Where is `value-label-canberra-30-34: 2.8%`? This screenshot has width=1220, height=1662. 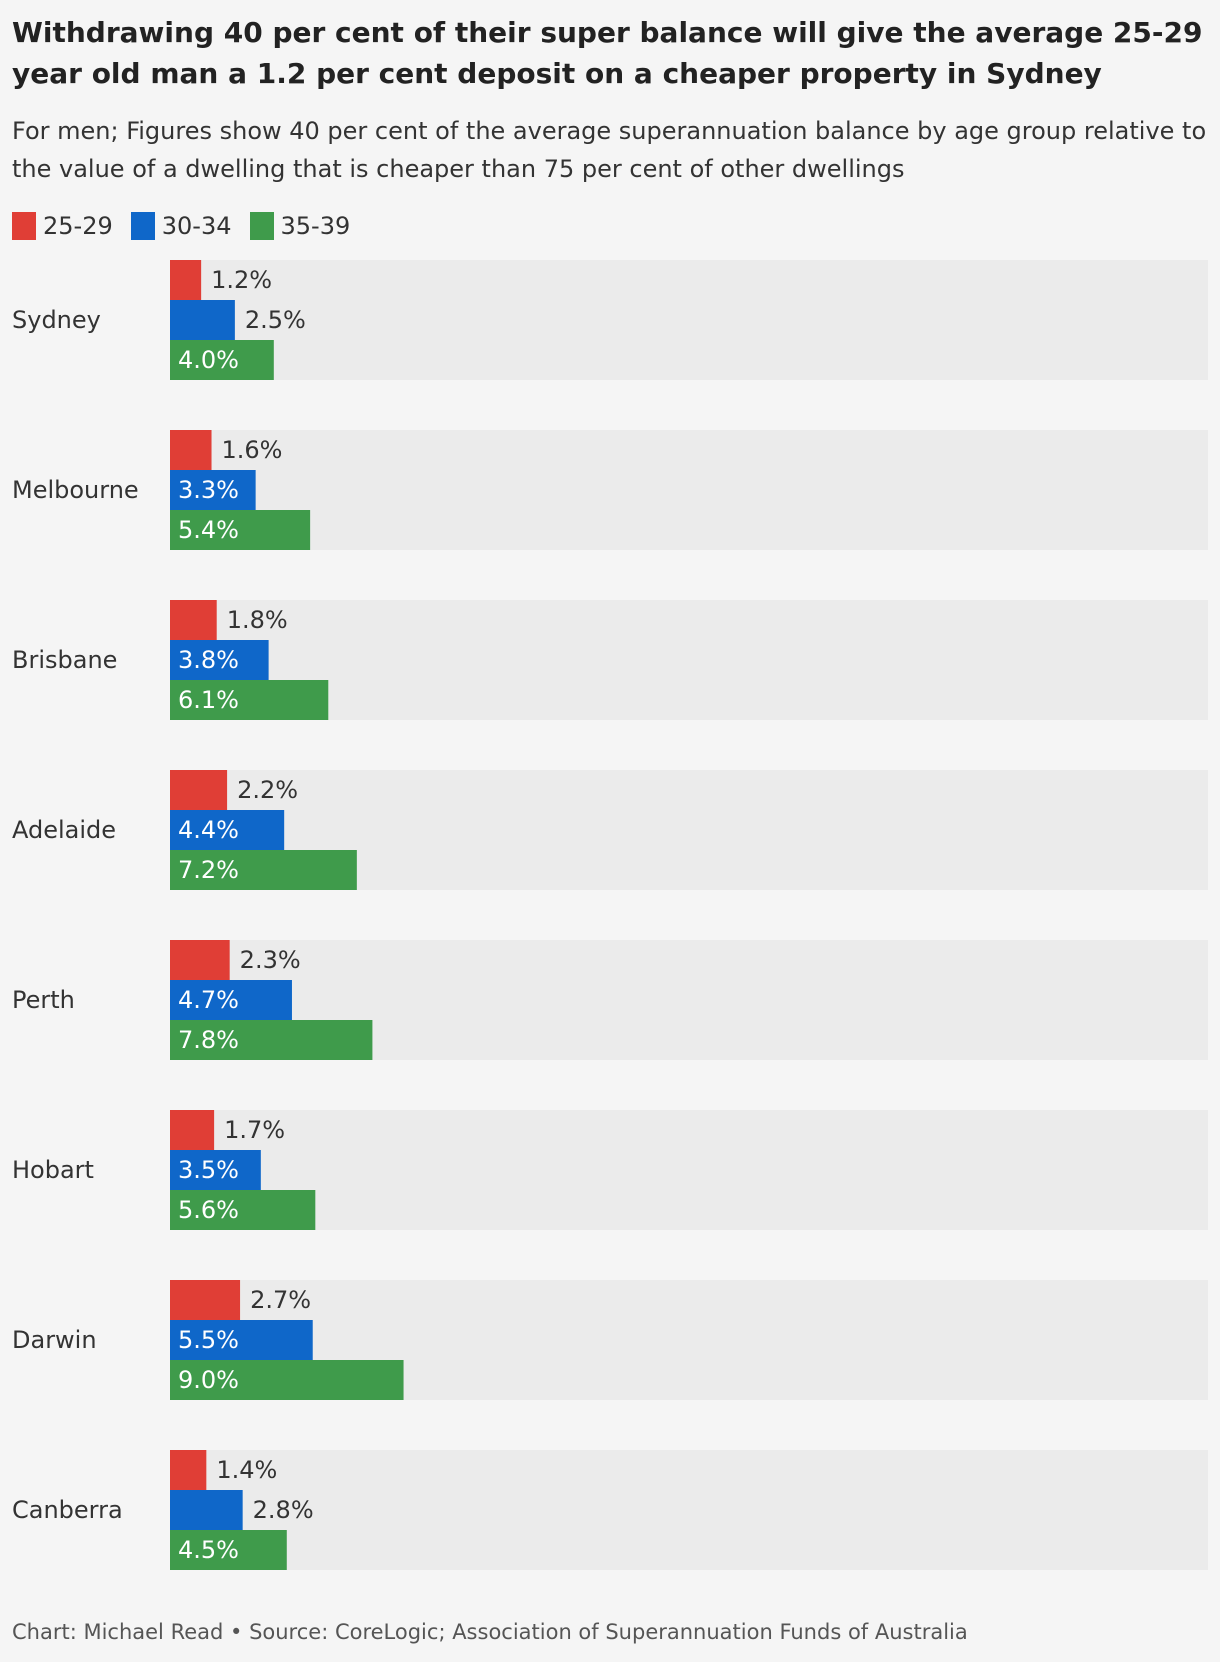
value-label-canberra-30-34: 2.8% is located at coordinates (283, 1510).